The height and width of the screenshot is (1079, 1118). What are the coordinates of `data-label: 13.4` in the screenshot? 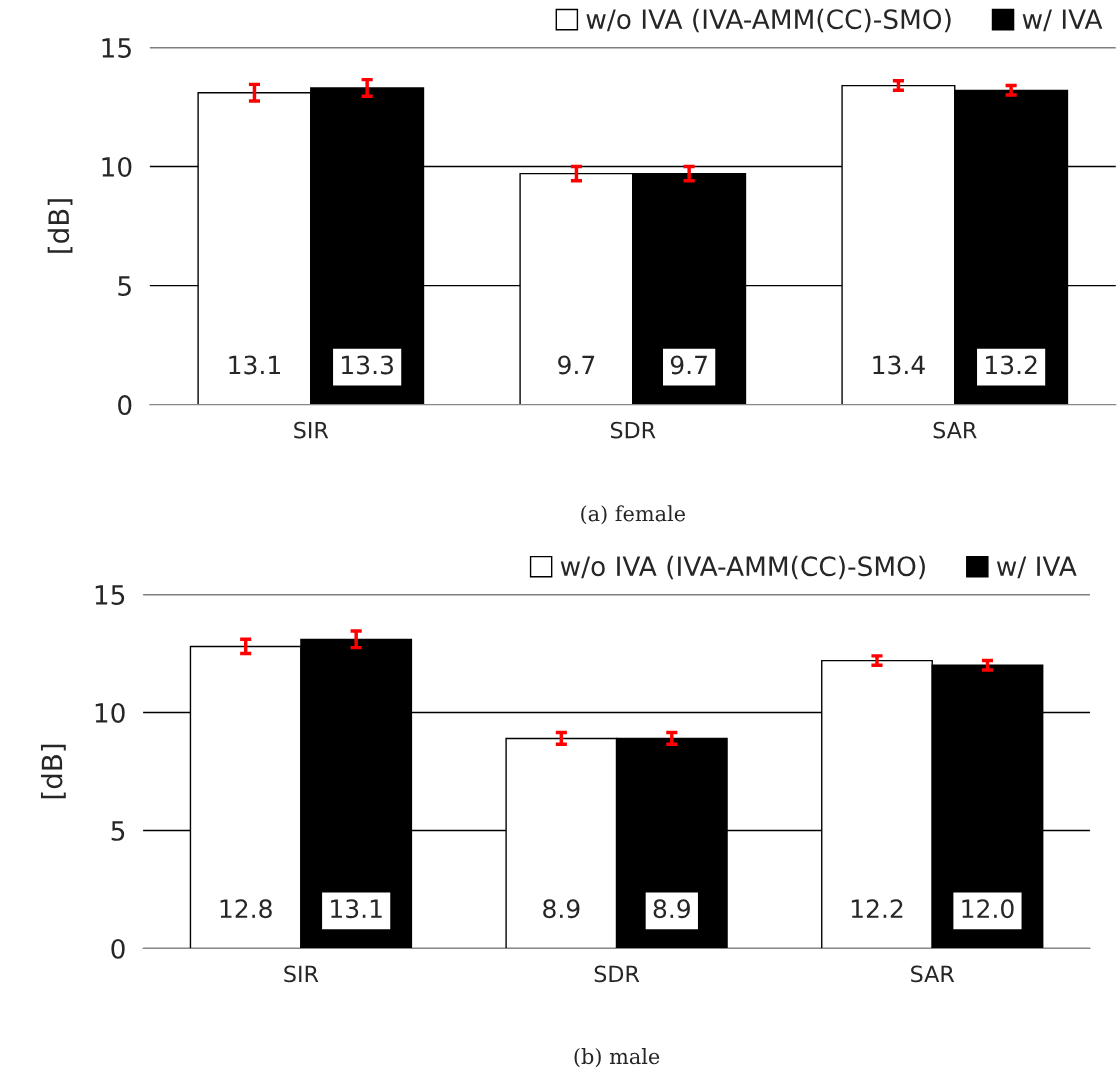 It's located at (899, 365).